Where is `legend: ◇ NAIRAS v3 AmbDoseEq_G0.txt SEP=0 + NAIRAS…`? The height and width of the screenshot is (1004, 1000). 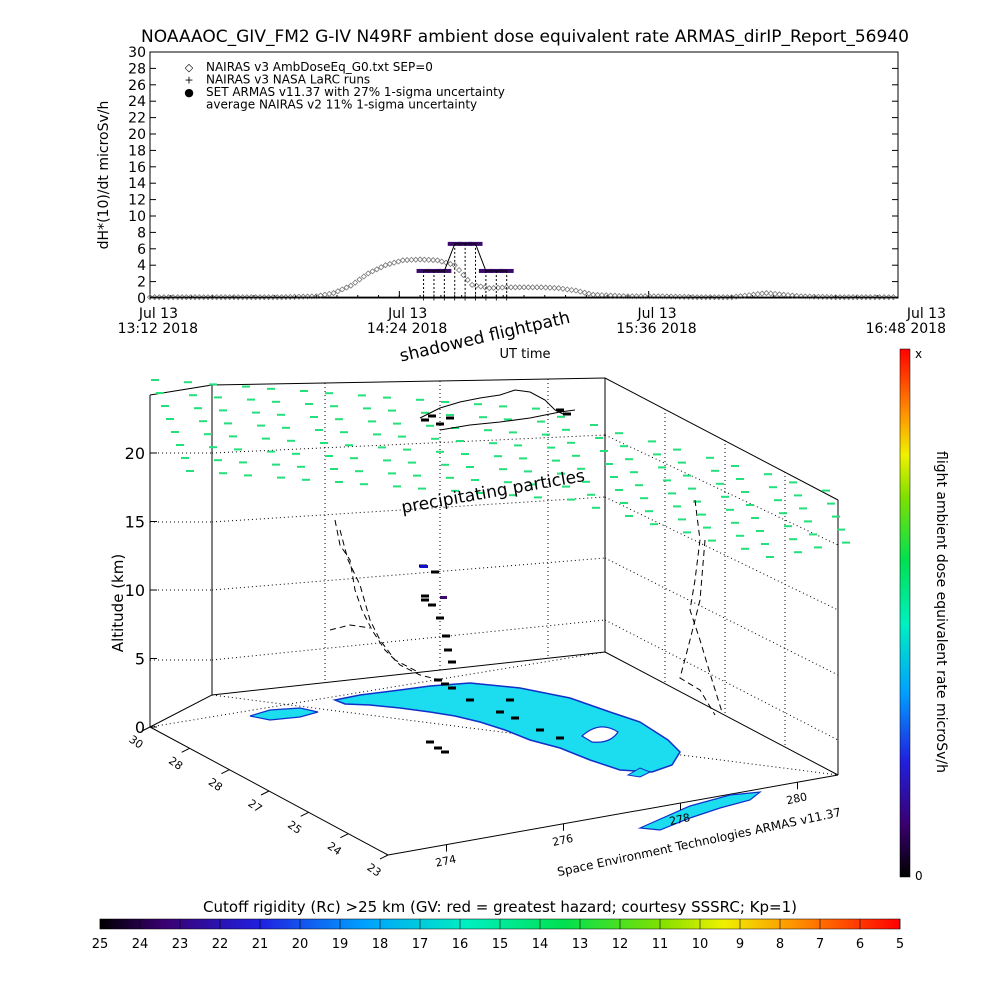 legend: ◇ NAIRAS v3 AmbDoseEq_G0.txt SEP=0 + NAIRAS… is located at coordinates (344, 86).